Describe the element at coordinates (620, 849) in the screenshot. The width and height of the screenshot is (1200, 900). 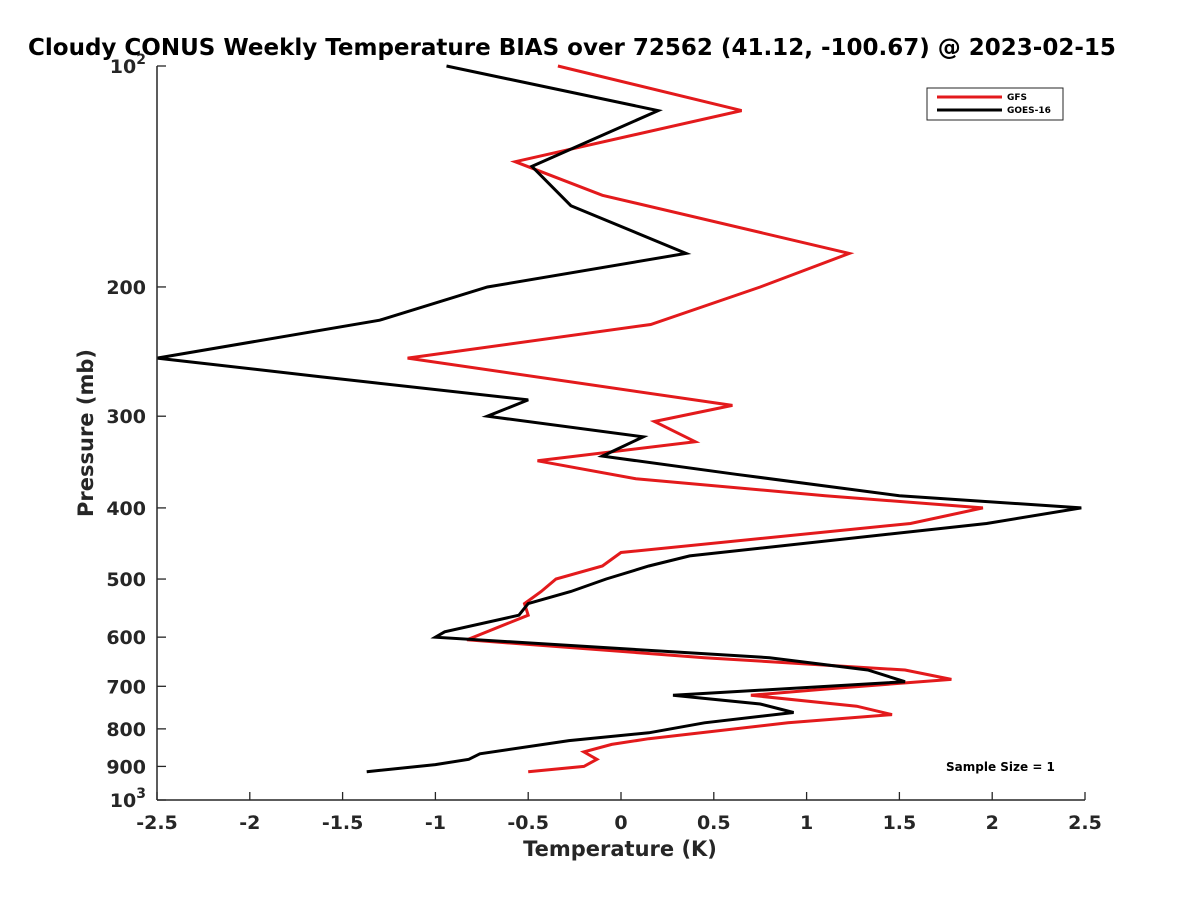
I see `x-axis-label: Temperature (K)` at that location.